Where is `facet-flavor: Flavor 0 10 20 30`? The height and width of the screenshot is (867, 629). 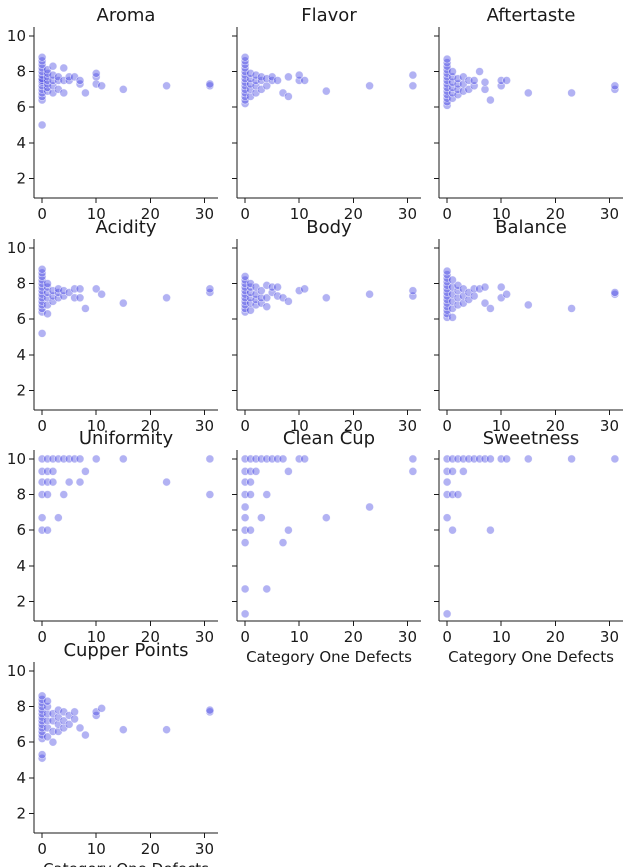
facet-flavor: Flavor 0 10 20 30 is located at coordinates (326, 114).